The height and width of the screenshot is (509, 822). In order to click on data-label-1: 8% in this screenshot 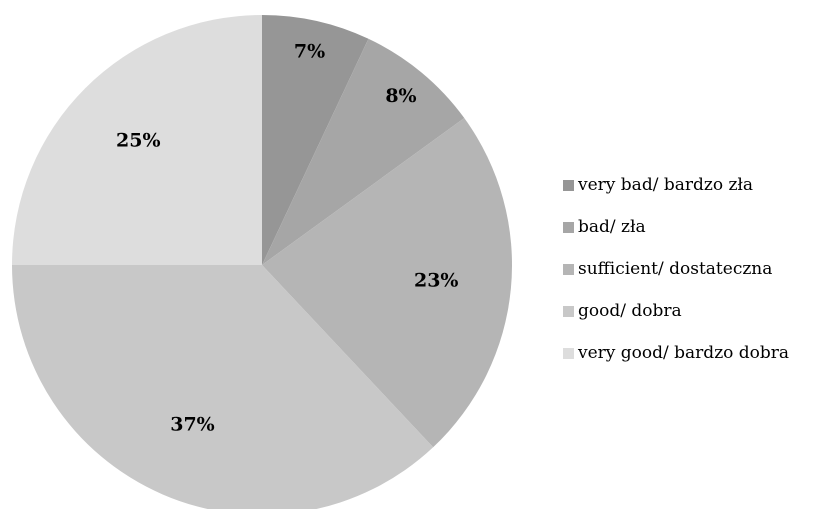, I will do `click(400, 96)`.